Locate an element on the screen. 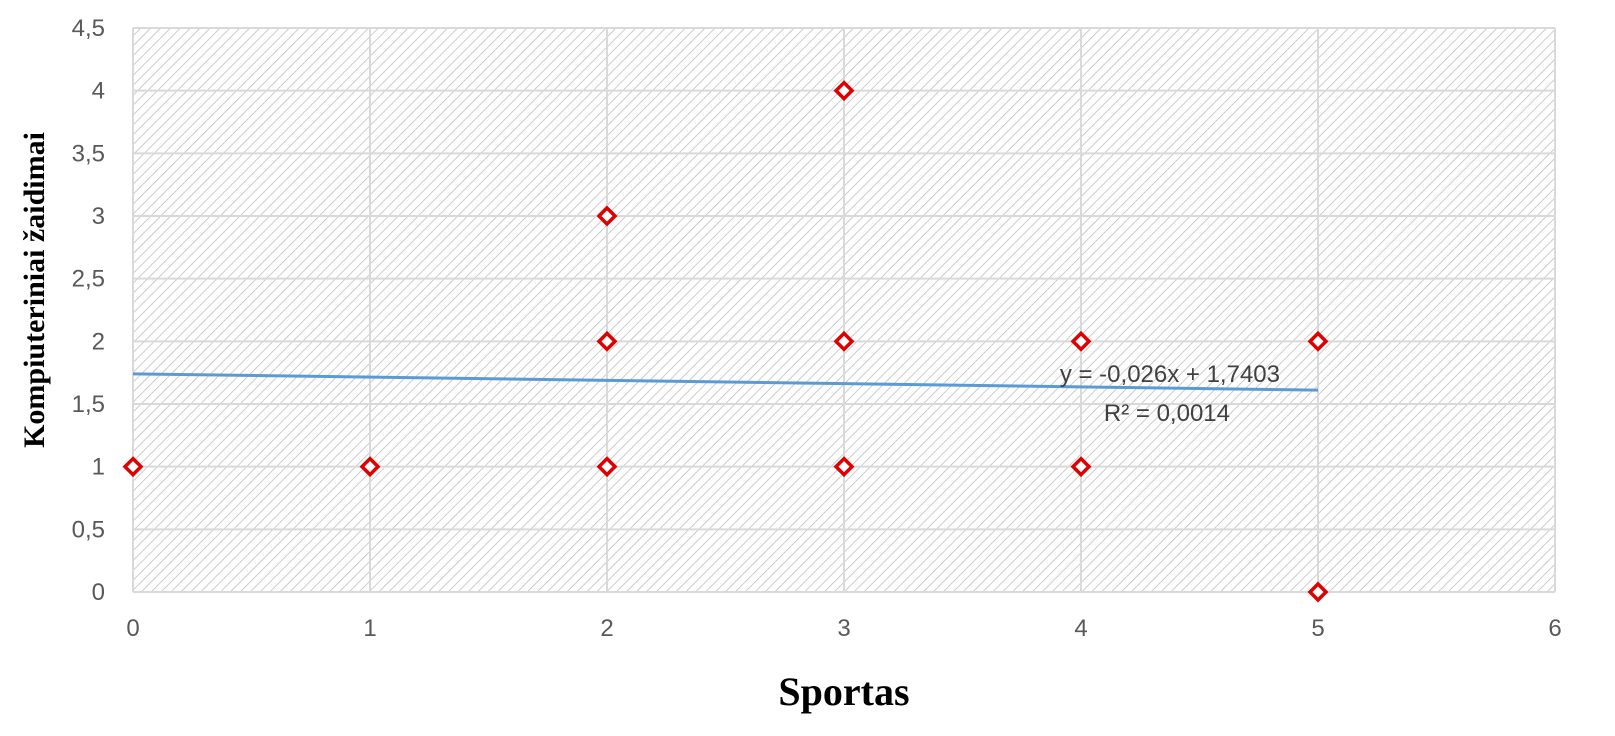 The width and height of the screenshot is (1615, 736). trendline-r-squared: R² = 0,0014 is located at coordinates (1167, 413).